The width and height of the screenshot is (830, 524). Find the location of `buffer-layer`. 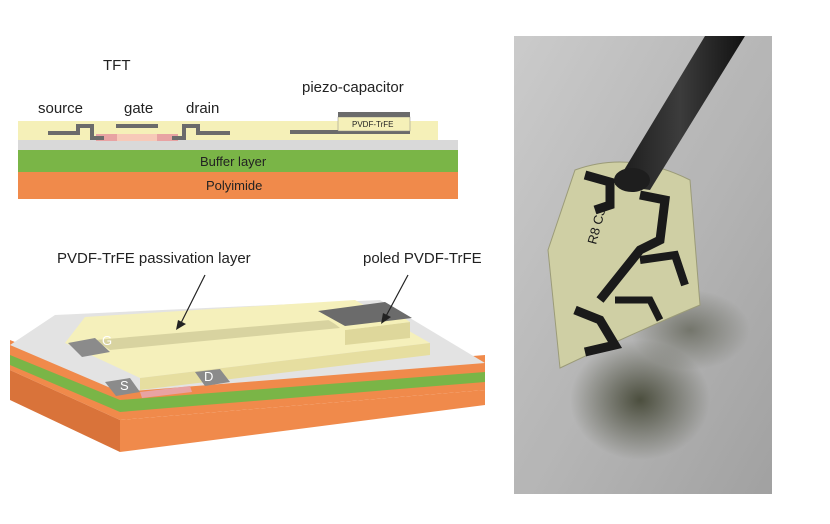

buffer-layer is located at coordinates (238, 161).